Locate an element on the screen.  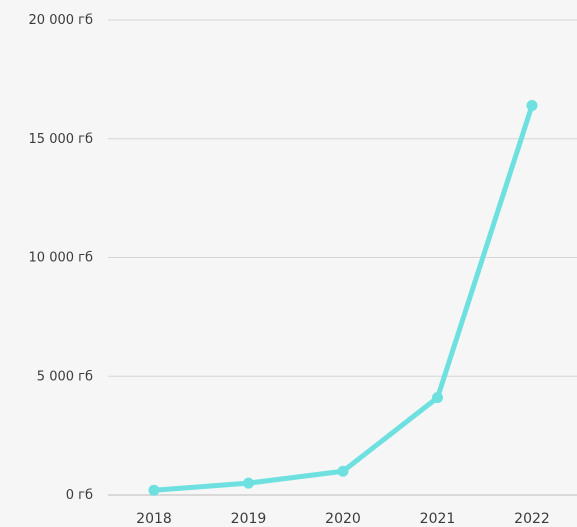
x-tick-label: 2019 is located at coordinates (249, 519).